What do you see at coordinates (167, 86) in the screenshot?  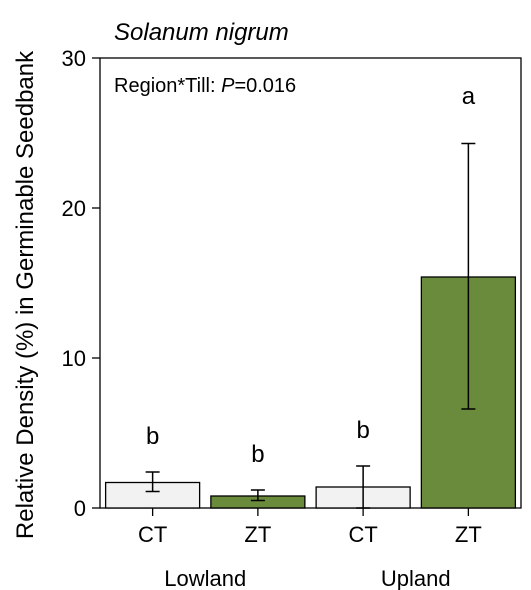 I see `annotation-prefix: Region*Till:` at bounding box center [167, 86].